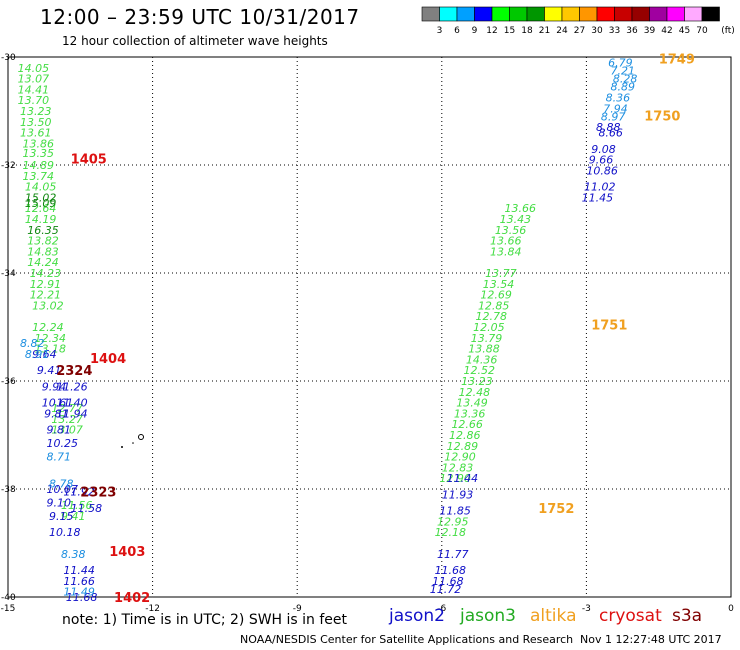 The height and width of the screenshot is (650, 740). Describe the element at coordinates (46, 273) in the screenshot. I see `swh-value: 14.23` at that location.